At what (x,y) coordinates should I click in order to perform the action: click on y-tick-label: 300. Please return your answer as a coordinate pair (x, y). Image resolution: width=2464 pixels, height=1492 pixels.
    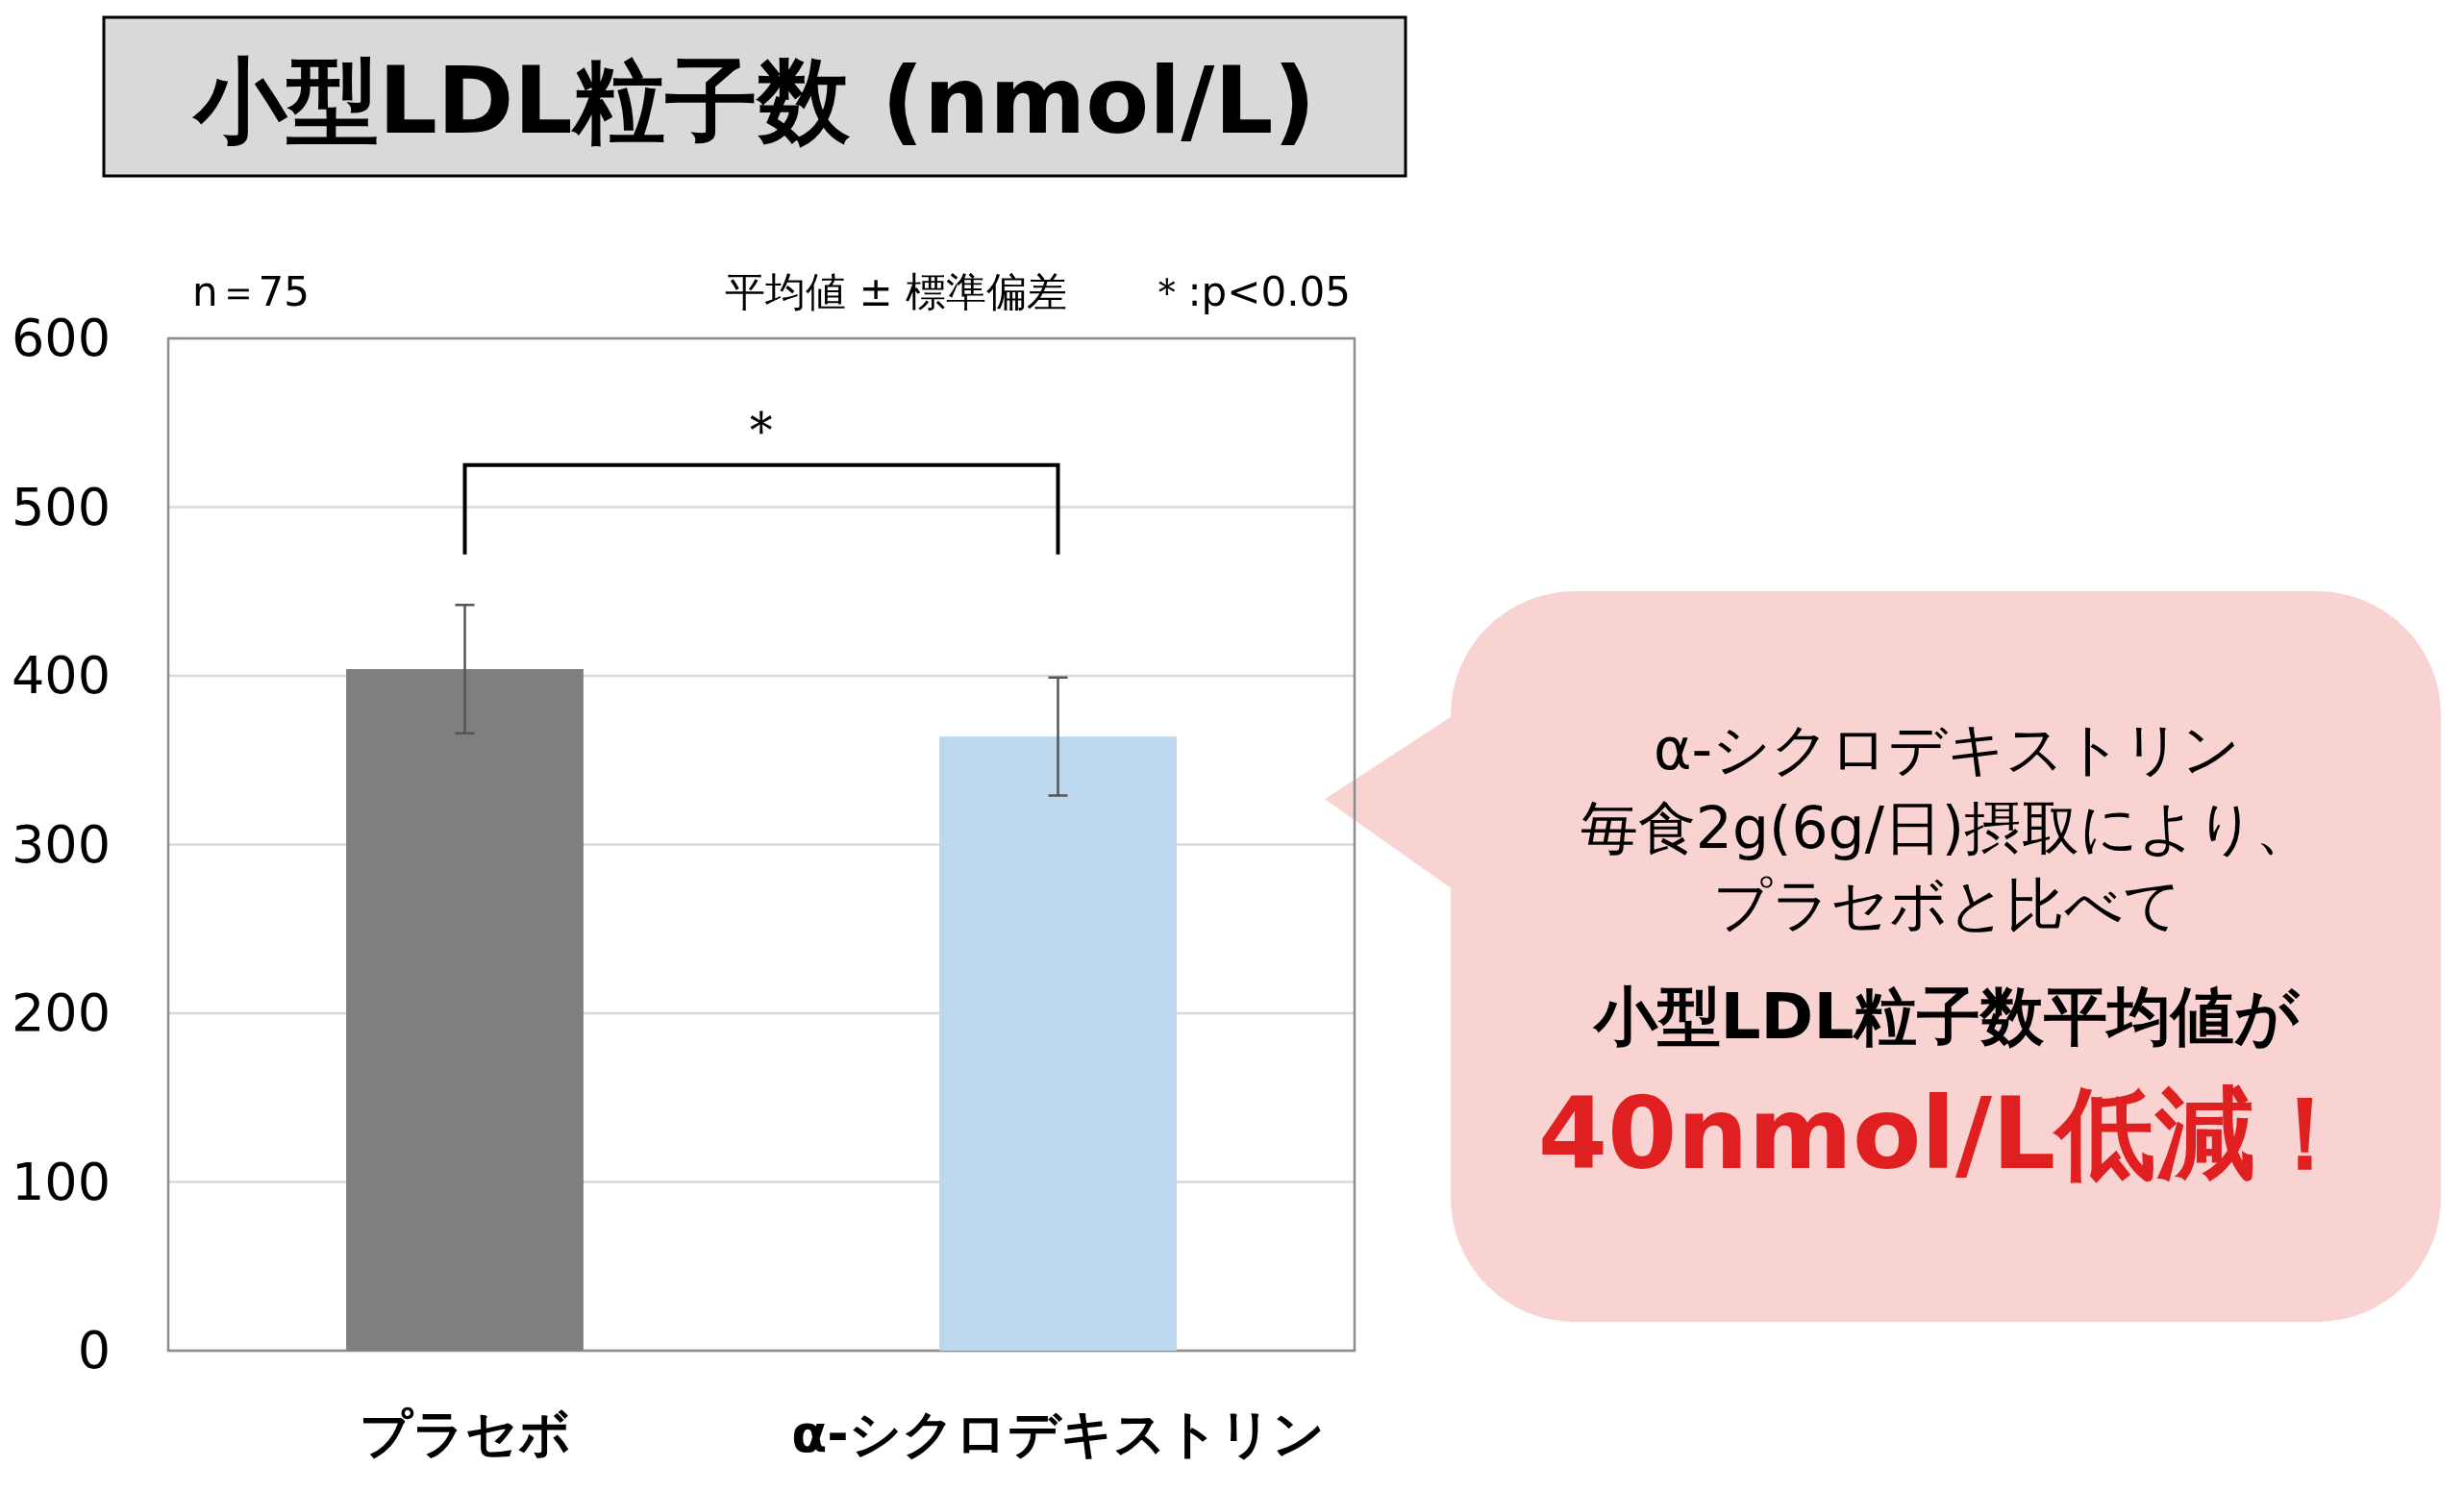
    Looking at the image, I should click on (61, 844).